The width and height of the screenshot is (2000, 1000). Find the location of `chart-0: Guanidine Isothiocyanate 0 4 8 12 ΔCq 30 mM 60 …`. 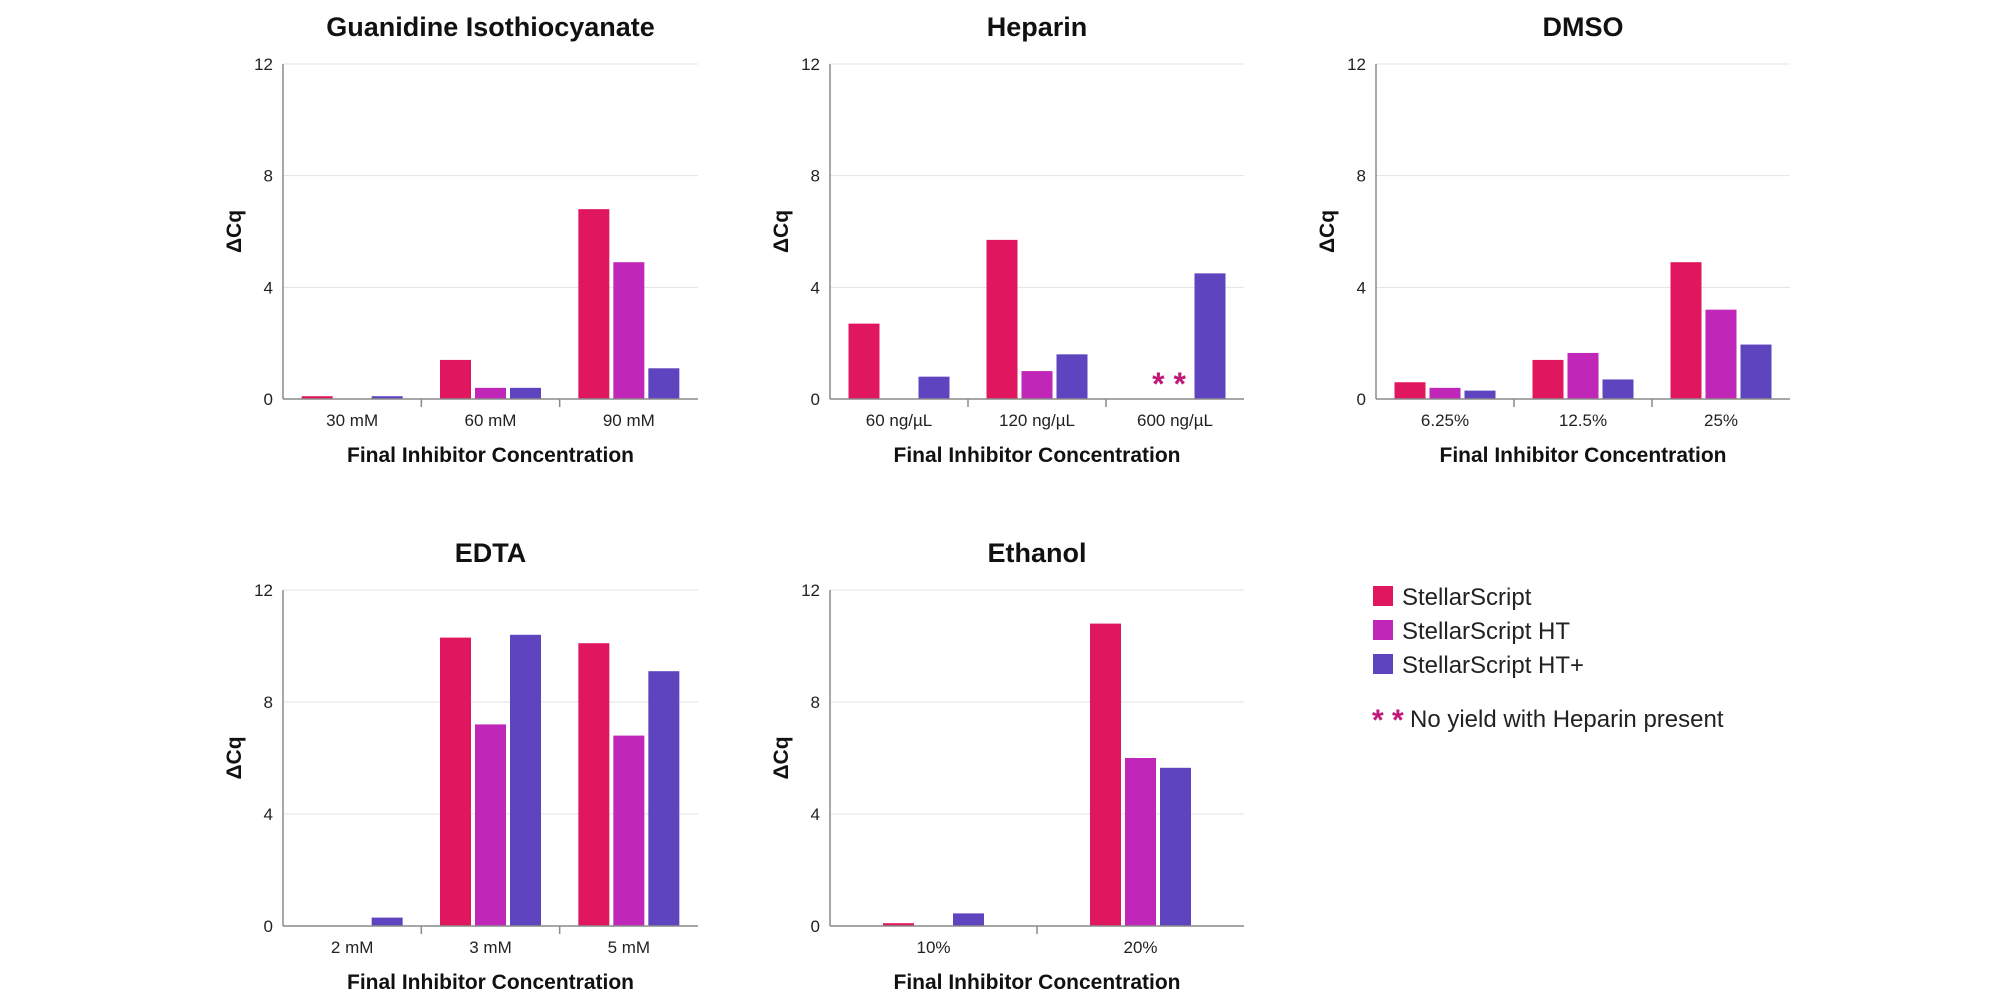

chart-0: Guanidine Isothiocyanate 0 4 8 12 ΔCq 30 mM 60 … is located at coordinates (460, 239).